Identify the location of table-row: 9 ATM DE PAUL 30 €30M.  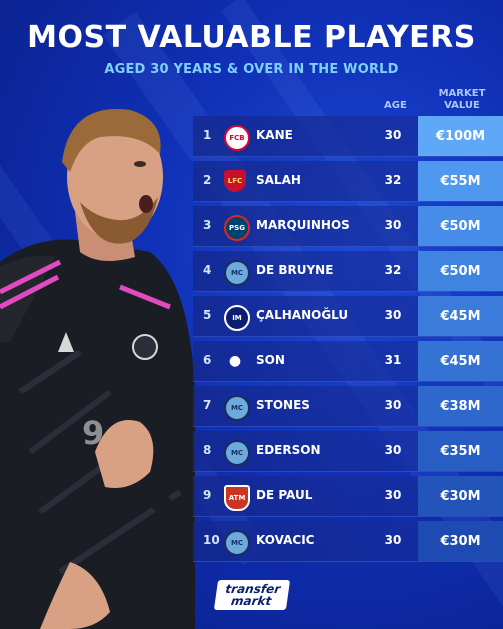
(348, 496).